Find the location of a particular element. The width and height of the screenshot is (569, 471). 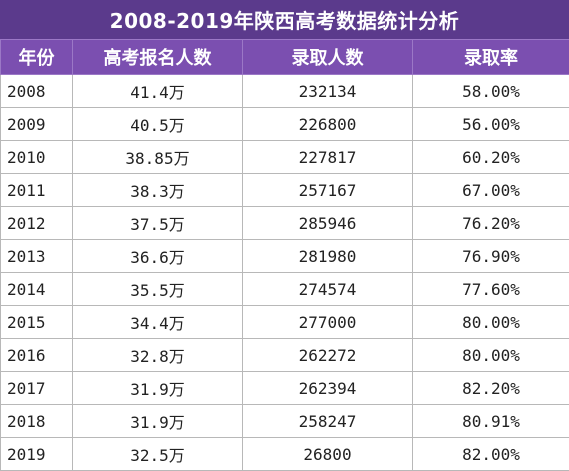

admitted-cell: 226800 is located at coordinates (328, 124).